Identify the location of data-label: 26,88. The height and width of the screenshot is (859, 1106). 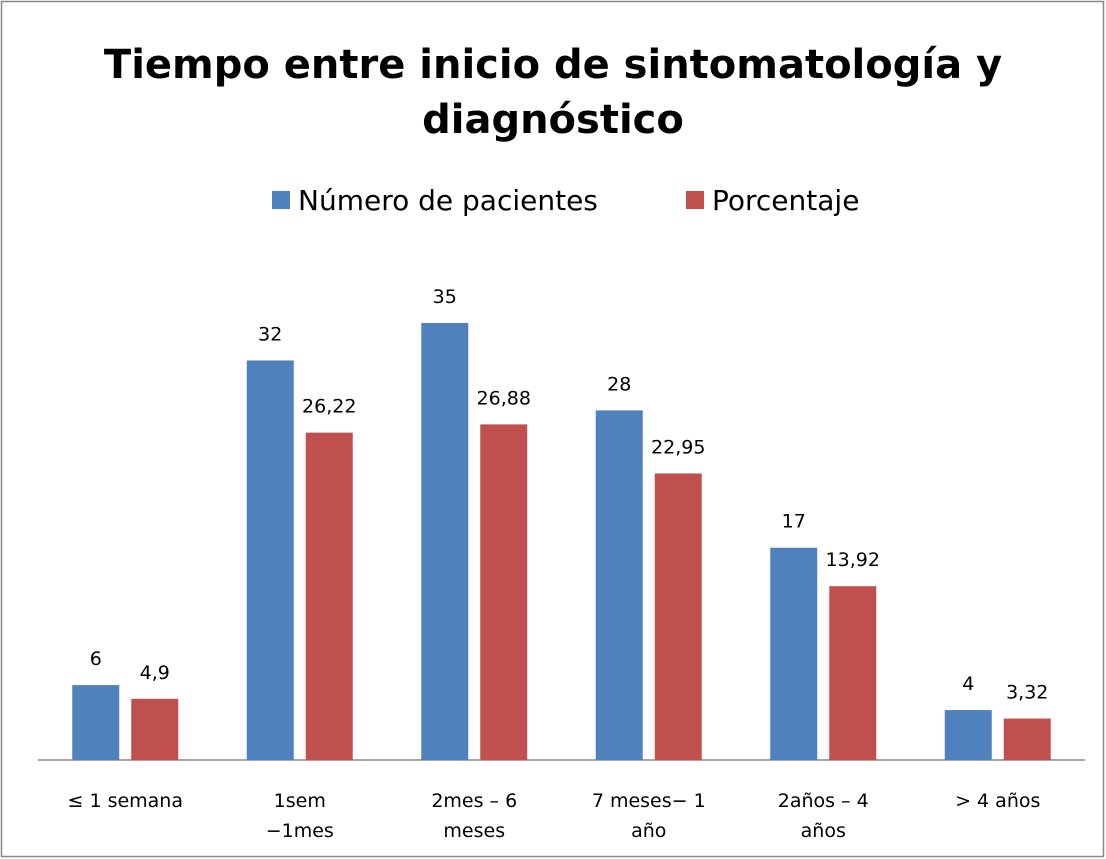
(504, 398).